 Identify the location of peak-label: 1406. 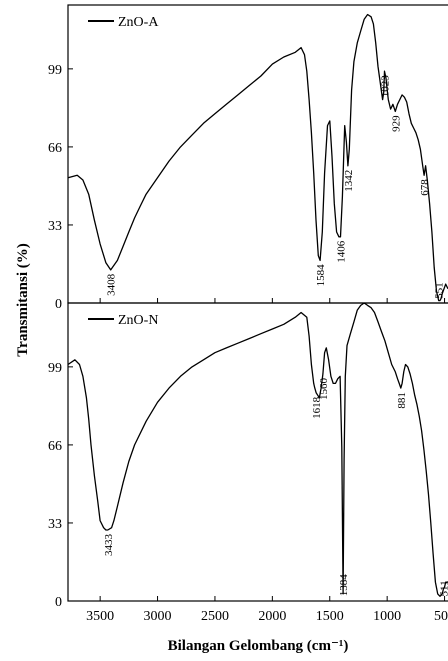
(342, 251).